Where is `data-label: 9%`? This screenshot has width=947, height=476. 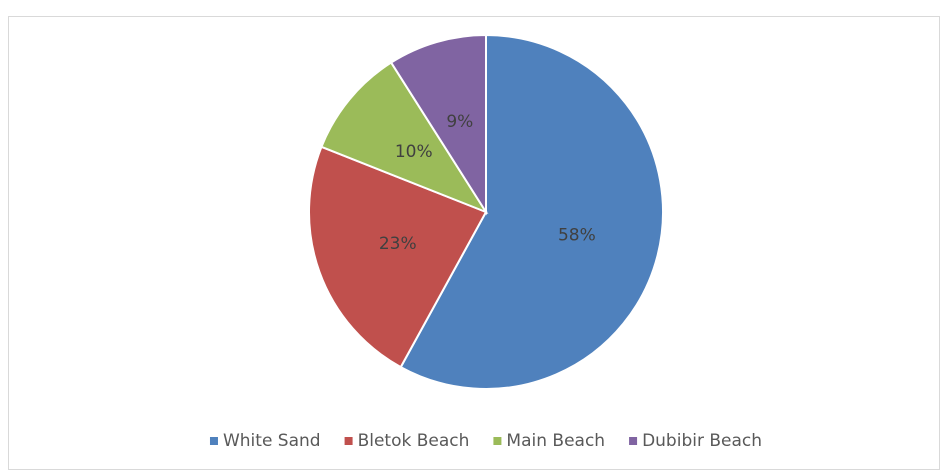
data-label: 9% is located at coordinates (459, 122).